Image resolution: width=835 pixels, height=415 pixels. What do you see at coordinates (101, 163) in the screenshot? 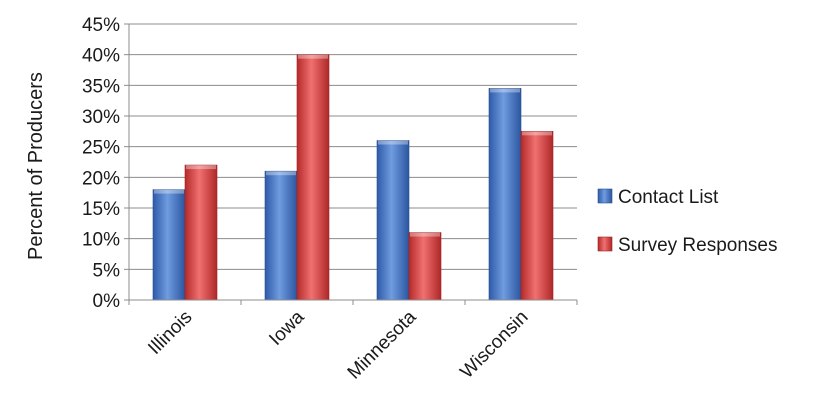
I see `y-axis-ticks: 0% 5% 10% 15% 20% 25% 30% 35% 40% 45%` at bounding box center [101, 163].